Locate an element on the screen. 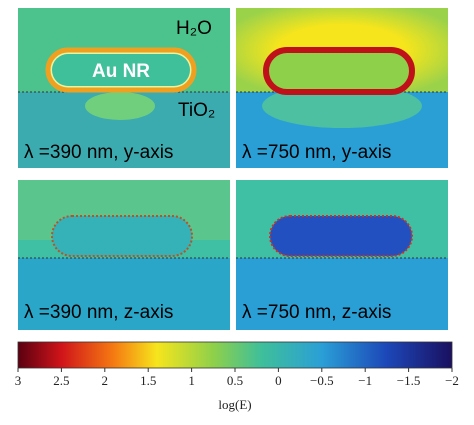 The width and height of the screenshot is (474, 425). particle-label: Au NR is located at coordinates (121, 71).